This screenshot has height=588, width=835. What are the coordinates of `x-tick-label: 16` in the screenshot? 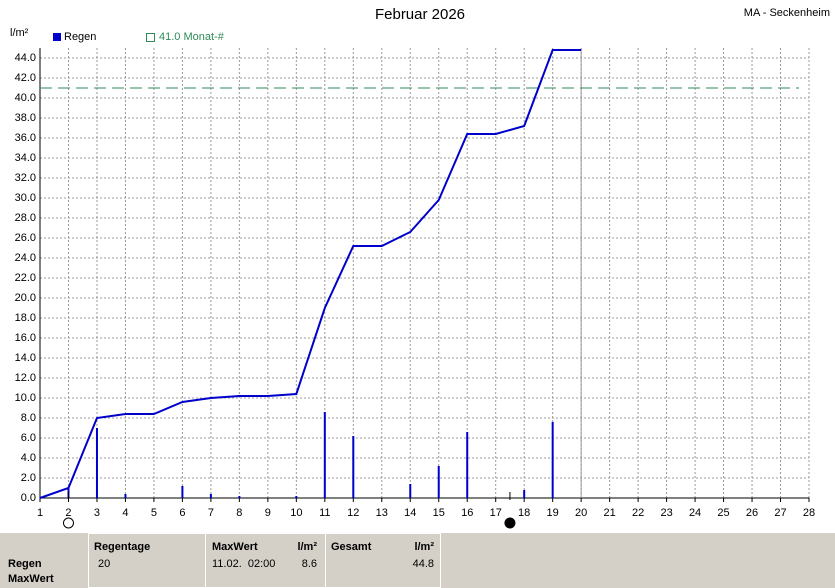 It's located at (467, 513).